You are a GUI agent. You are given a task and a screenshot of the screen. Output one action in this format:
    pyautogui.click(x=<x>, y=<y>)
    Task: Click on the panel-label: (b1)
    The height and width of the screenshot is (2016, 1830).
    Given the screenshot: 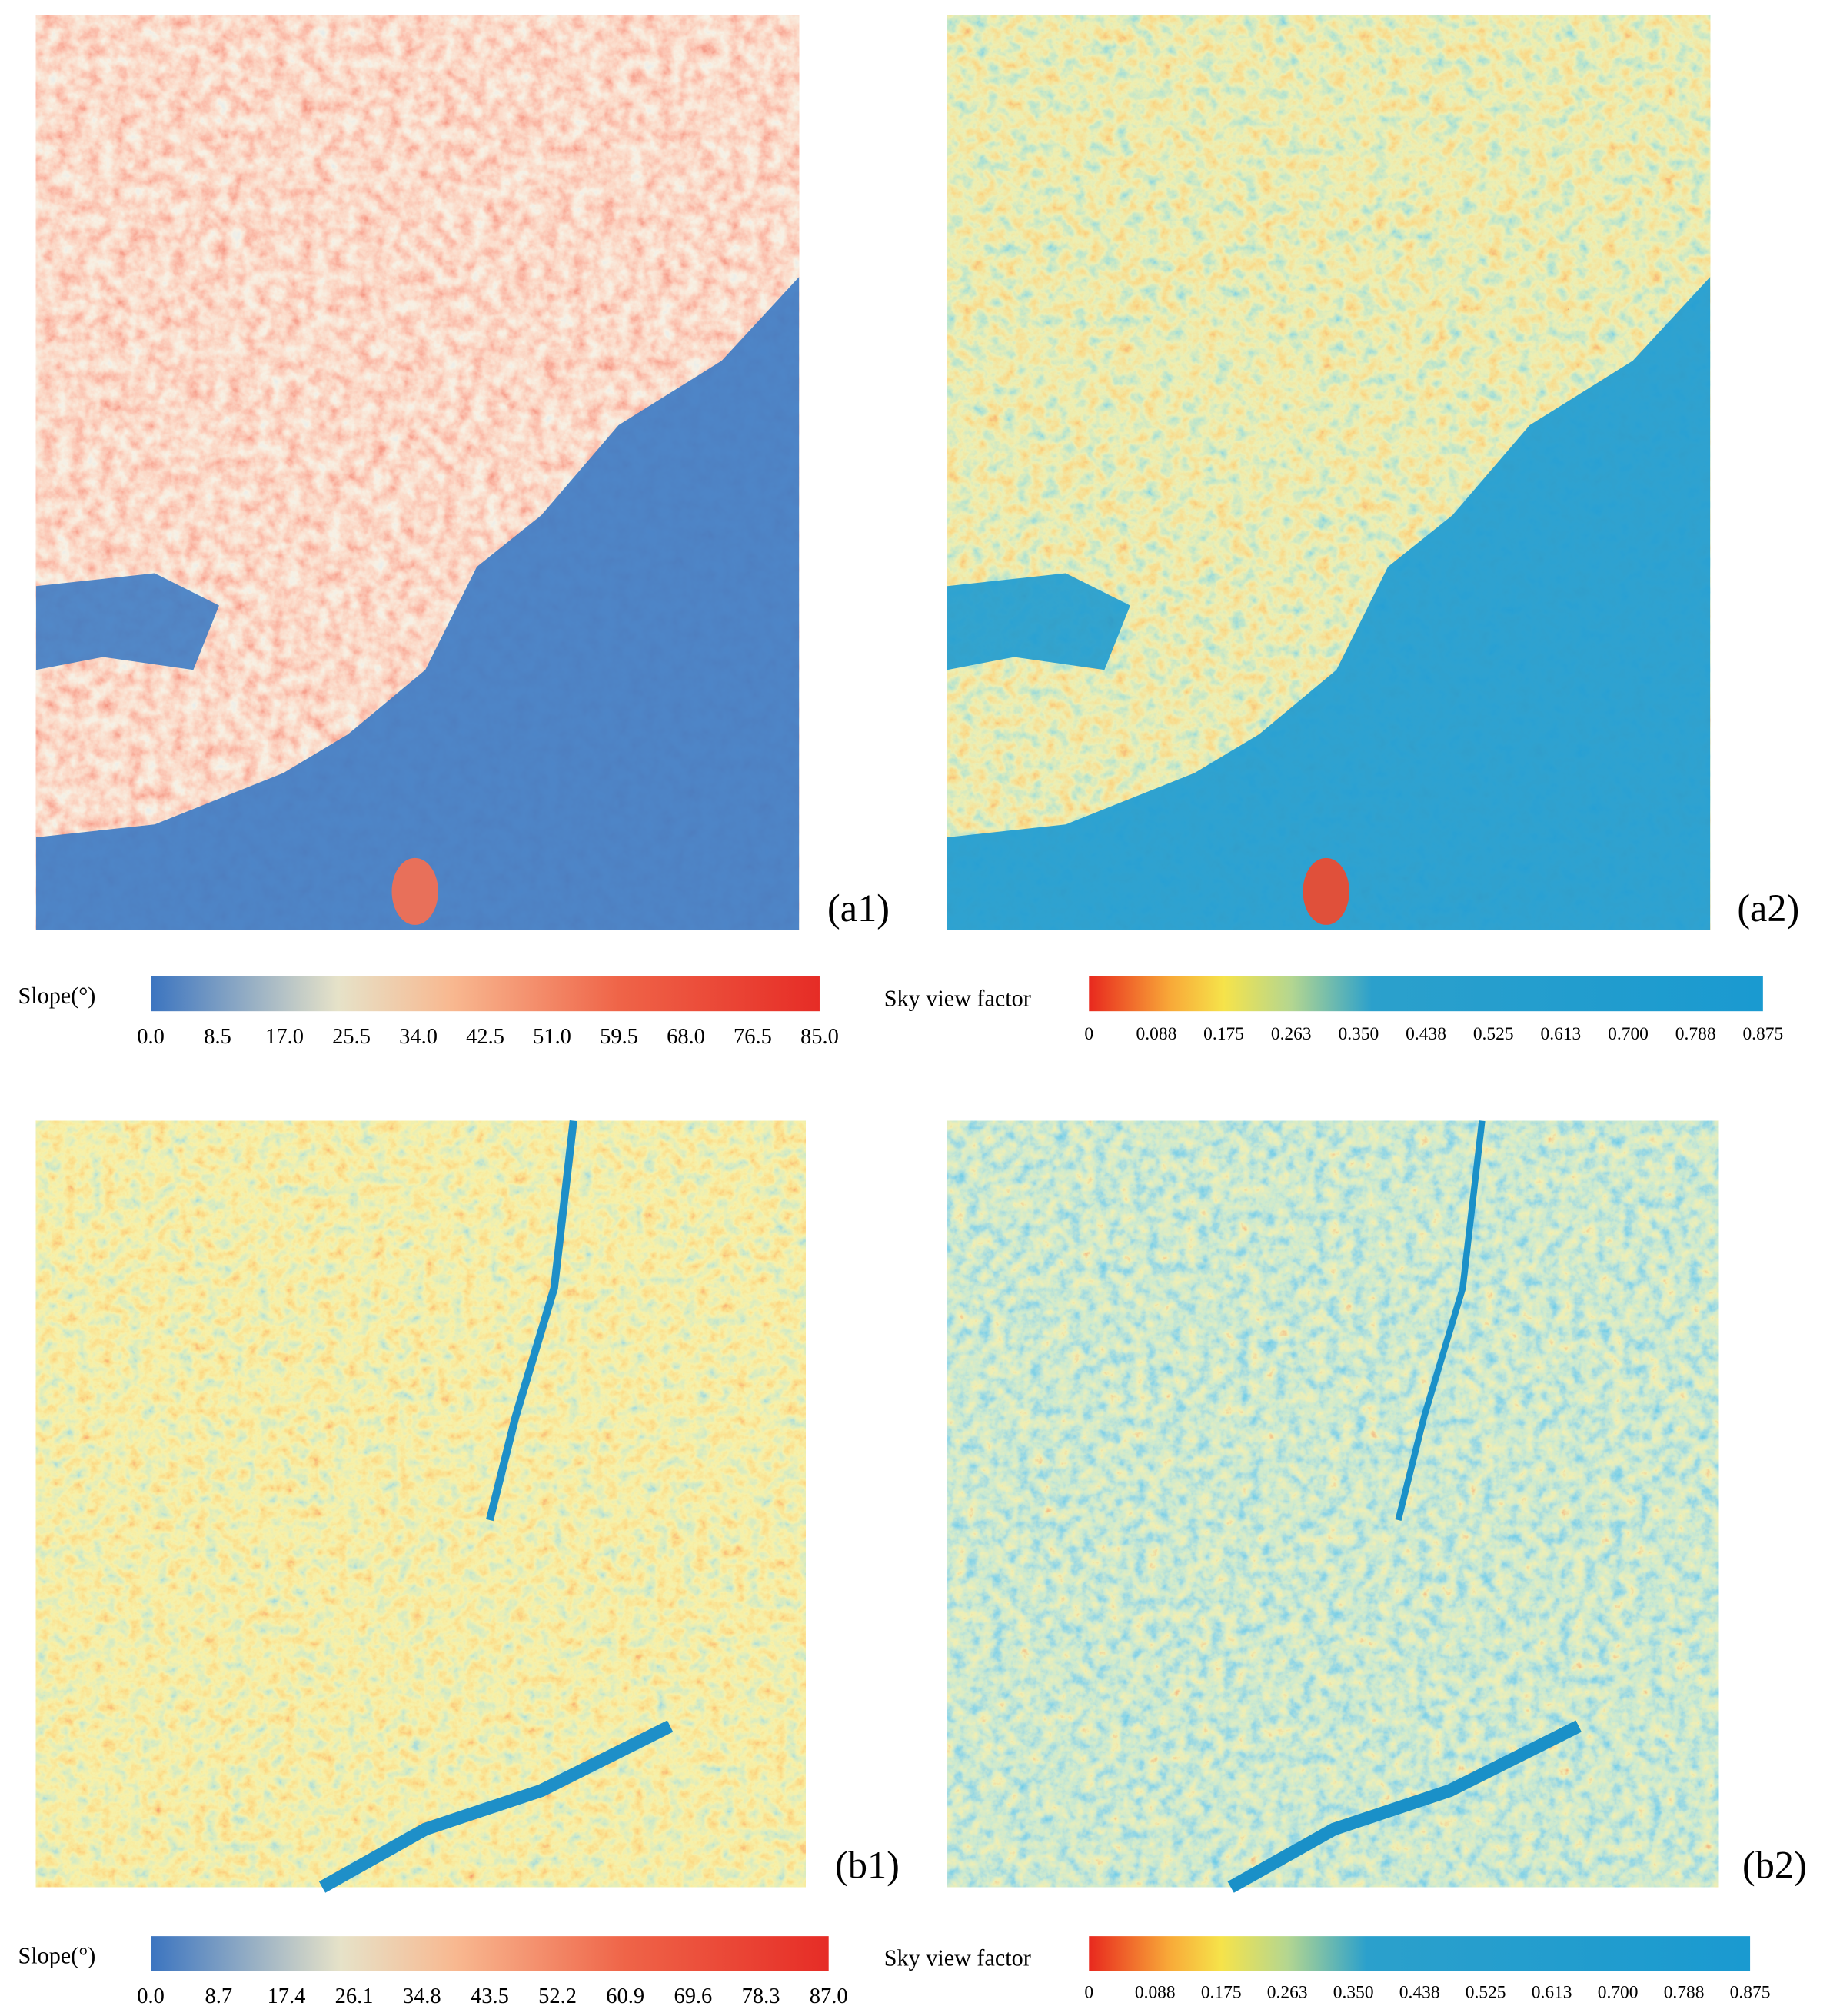 What is the action you would take?
    pyautogui.click(x=867, y=1866)
    